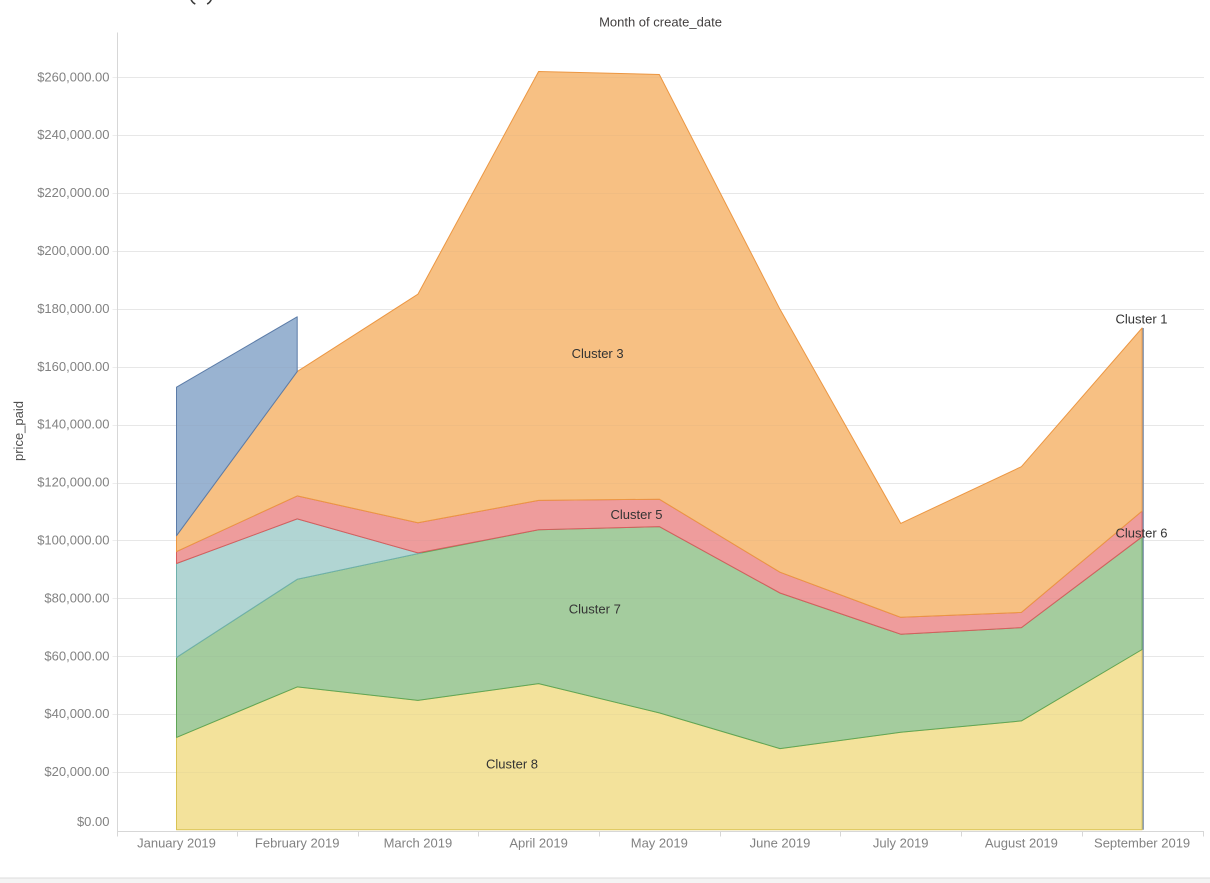 The image size is (1210, 883). What do you see at coordinates (73, 192) in the screenshot?
I see `svg-text: $220,000.00` at bounding box center [73, 192].